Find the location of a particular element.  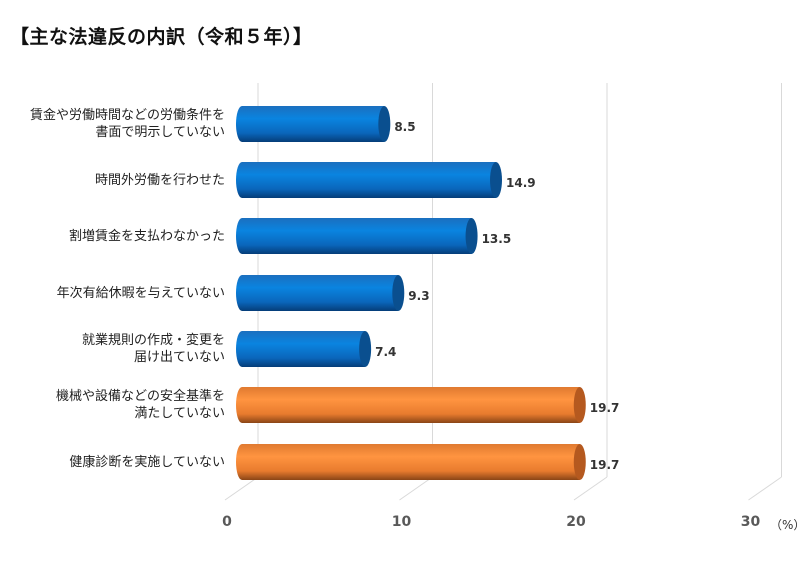

category-label-line: 機械や設備などの安全基準を is located at coordinates (140, 396).